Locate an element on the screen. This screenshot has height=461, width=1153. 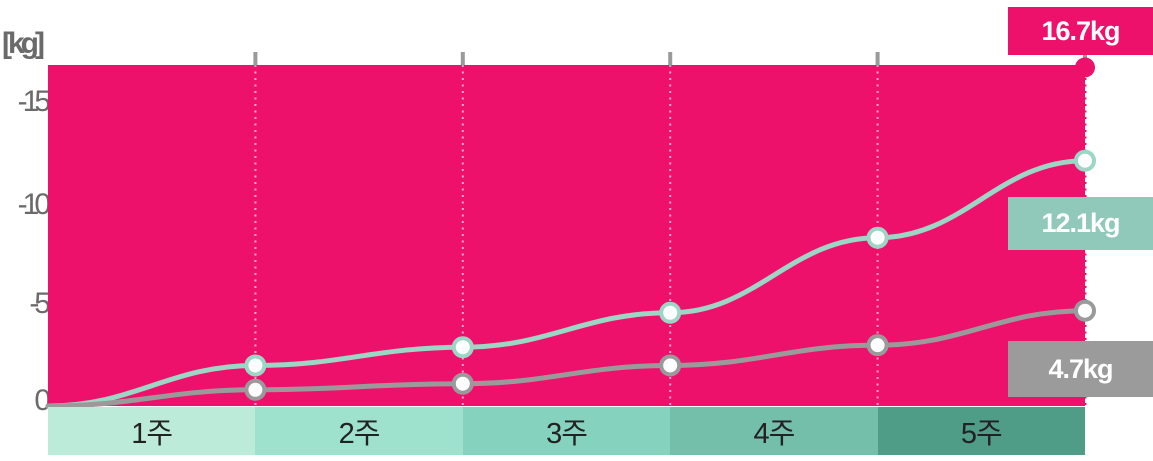
x-axis-segment-week5: 5주 is located at coordinates (981, 431).